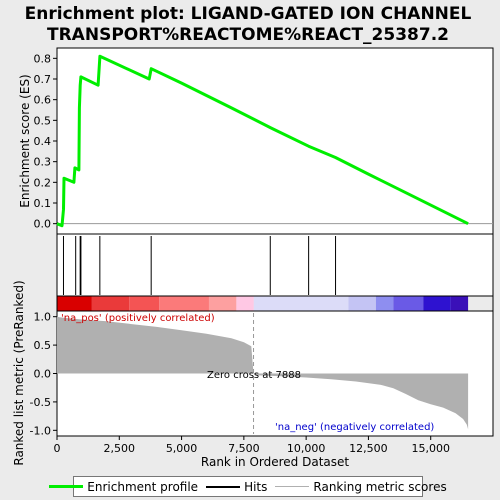 The height and width of the screenshot is (500, 500). What do you see at coordinates (43, 120) in the screenshot?
I see `es-ytick-label-5: 0.5` at bounding box center [43, 120].